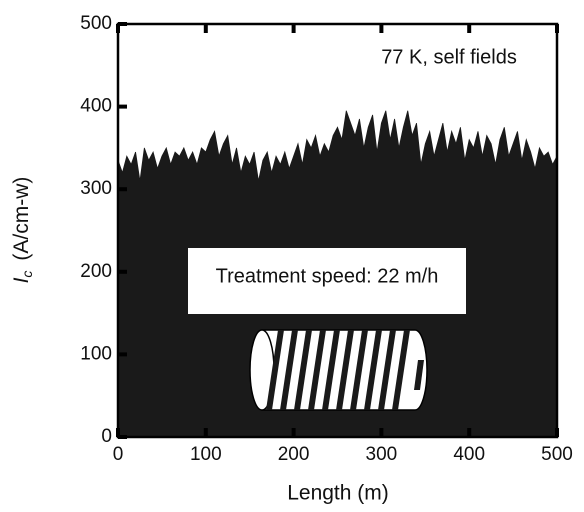 The height and width of the screenshot is (512, 584). Describe the element at coordinates (96, 353) in the screenshot. I see `y-tick-label: 100` at that location.